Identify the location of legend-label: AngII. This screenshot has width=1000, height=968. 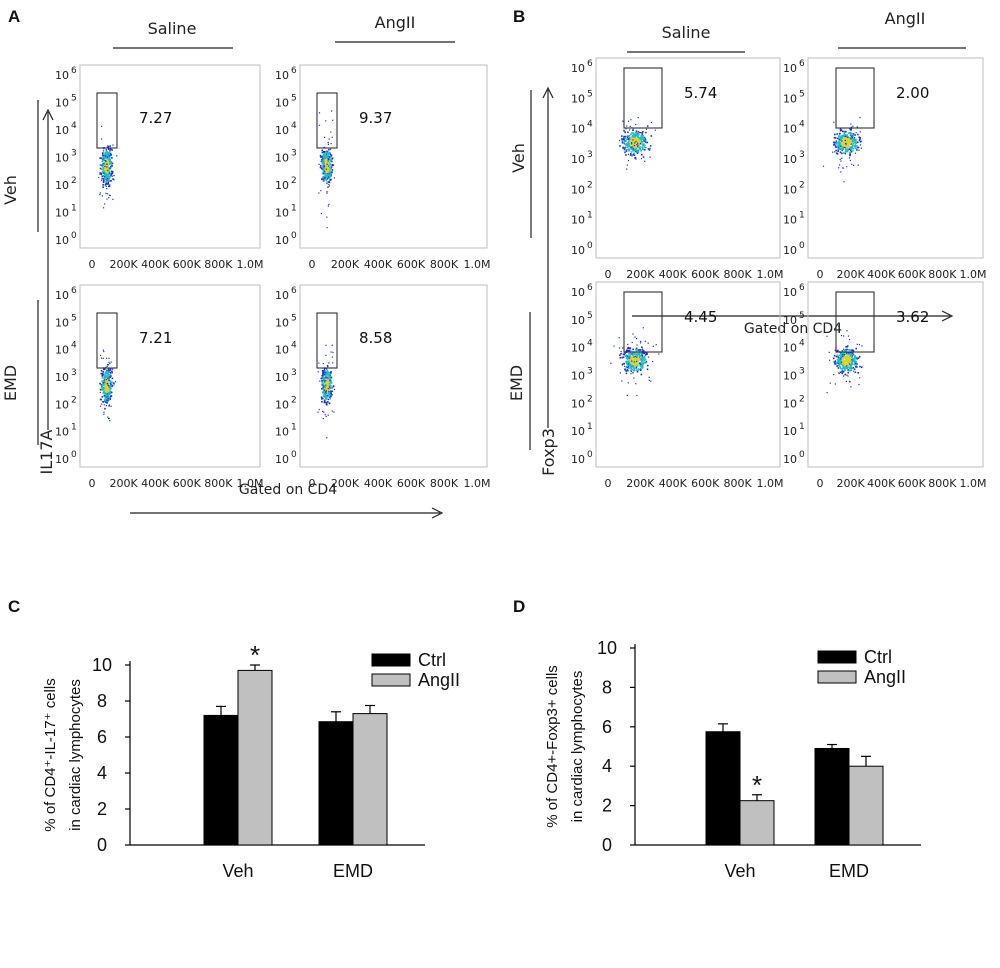
(885, 677).